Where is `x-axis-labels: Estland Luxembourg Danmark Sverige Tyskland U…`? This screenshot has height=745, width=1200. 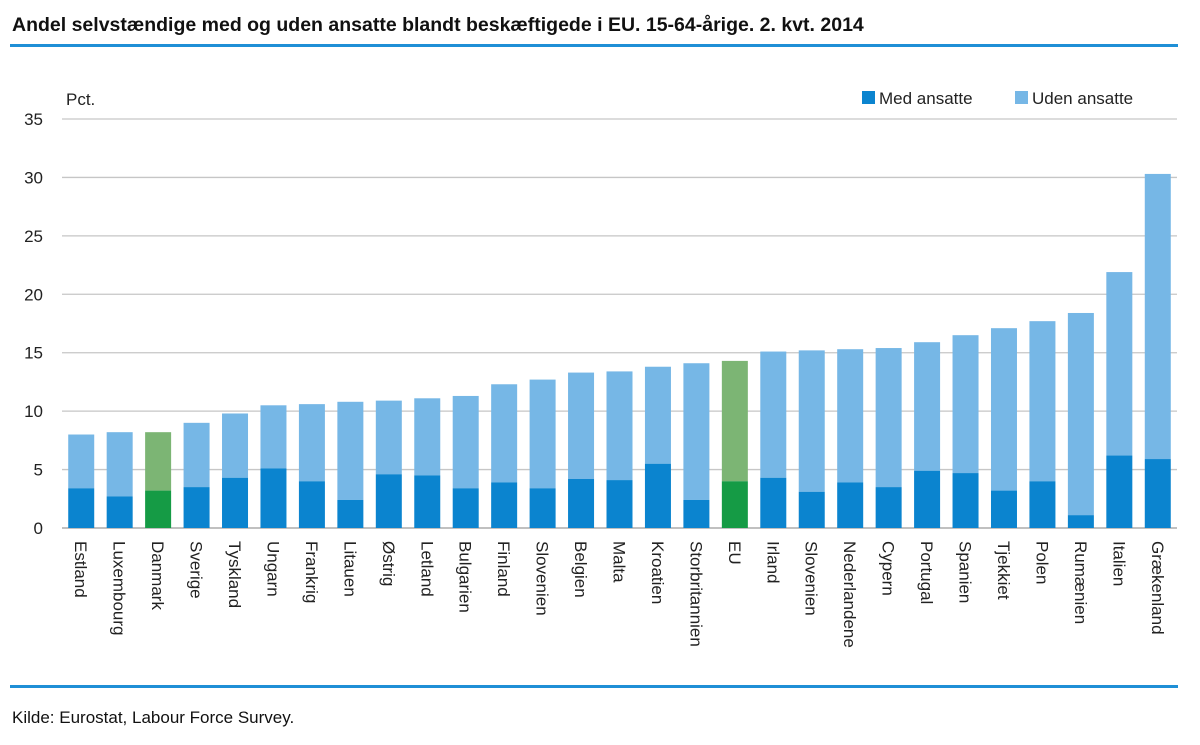
x-axis-labels: Estland Luxembourg Danmark Sverige Tyskland U… is located at coordinates (619, 594).